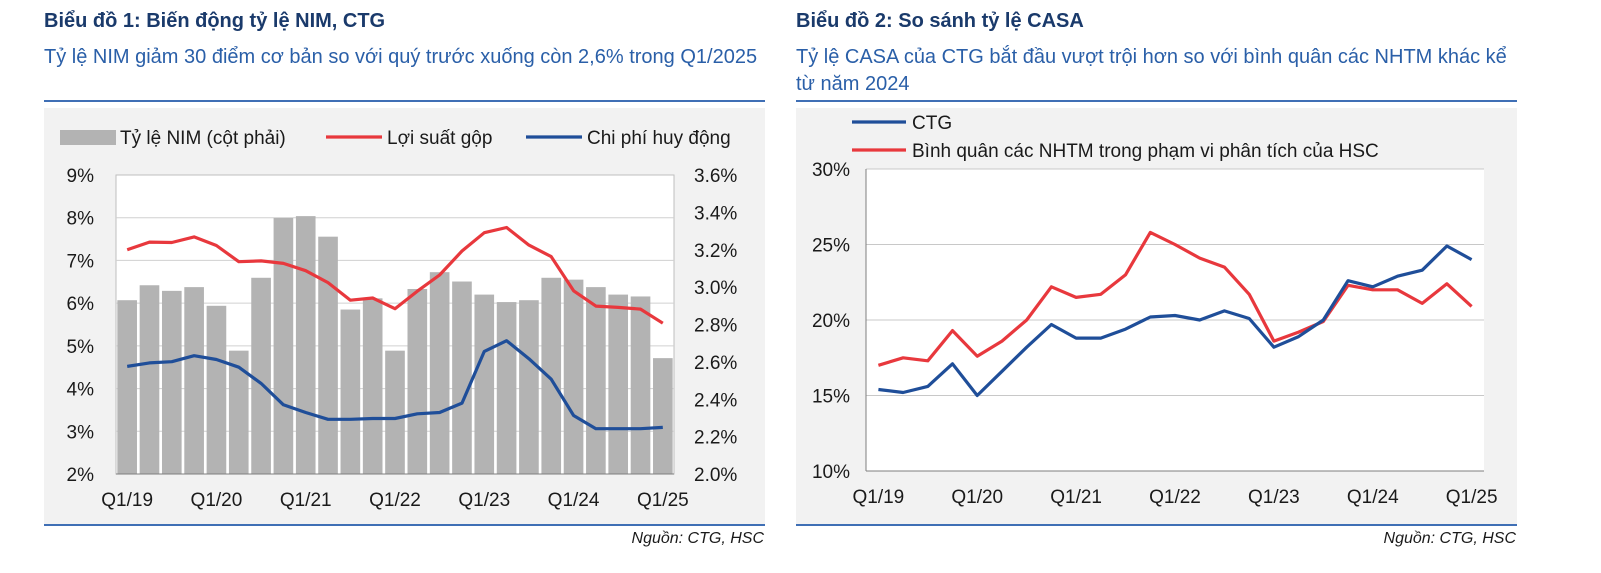  I want to click on left-y-tick-label: 8%, so click(81, 219).